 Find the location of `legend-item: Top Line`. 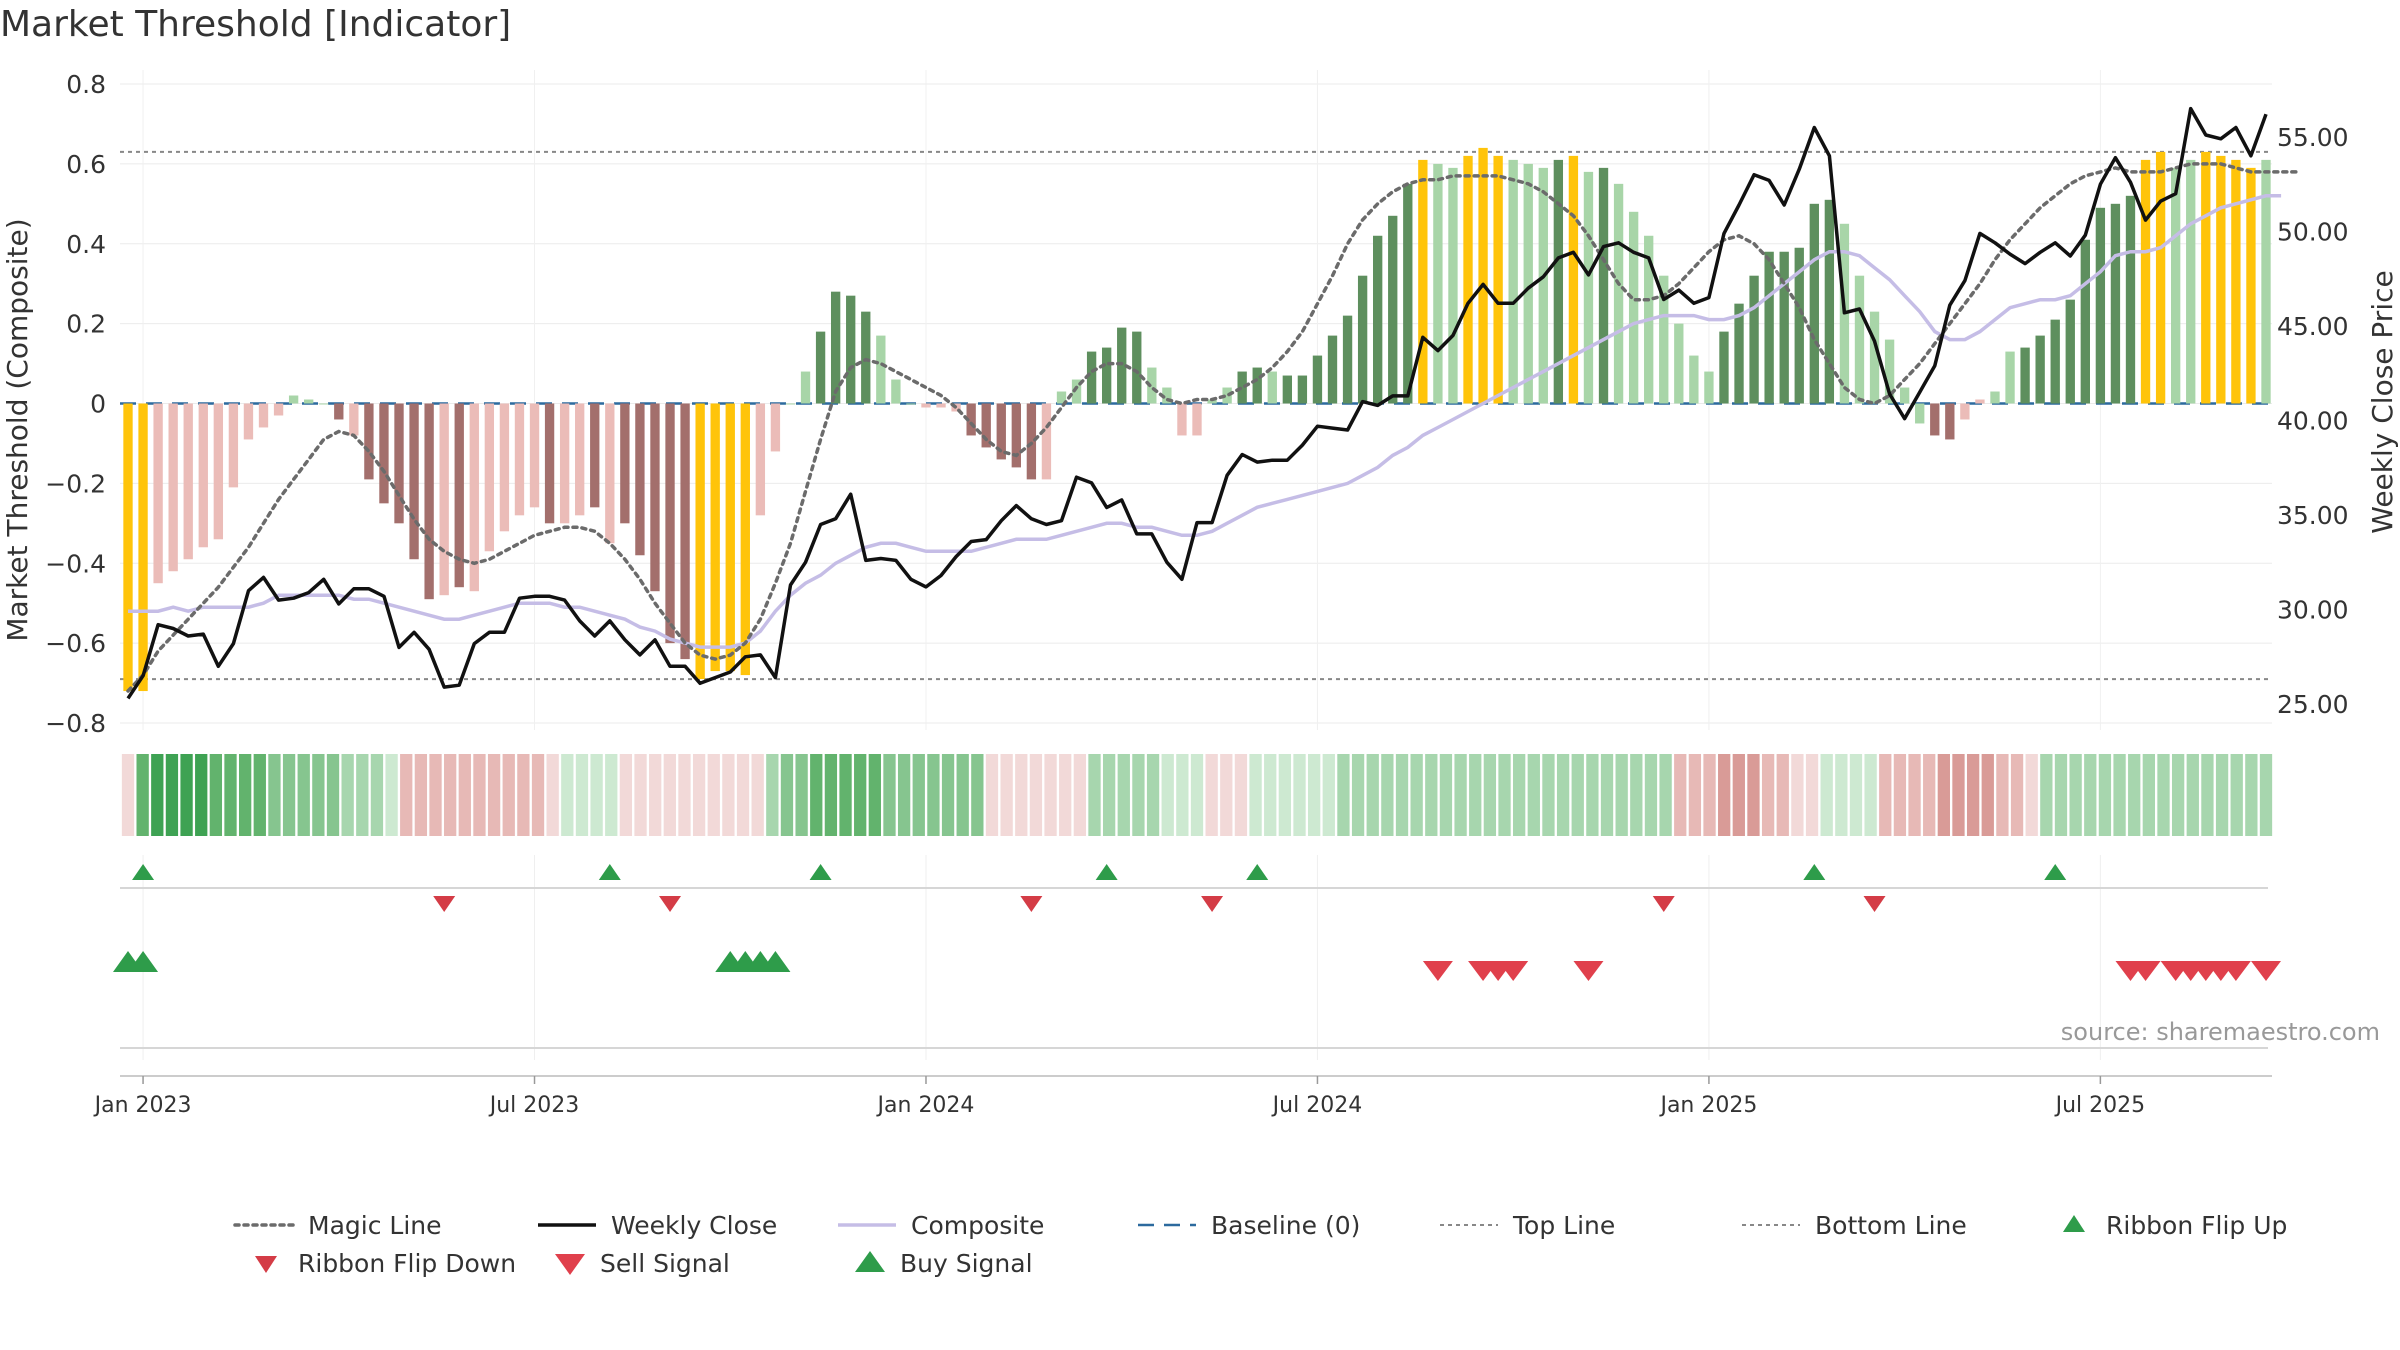

legend-item: Top Line is located at coordinates (1527, 1225).